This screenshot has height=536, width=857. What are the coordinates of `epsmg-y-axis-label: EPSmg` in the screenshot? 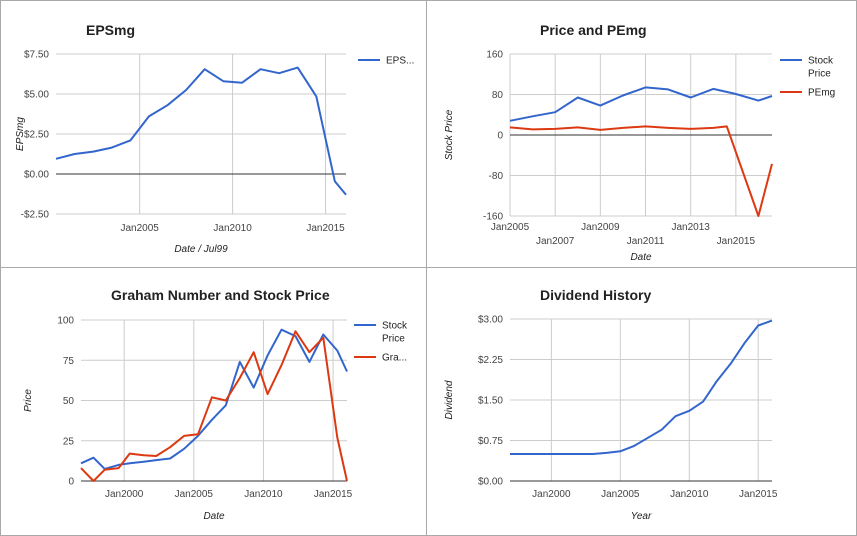 It's located at (20, 134).